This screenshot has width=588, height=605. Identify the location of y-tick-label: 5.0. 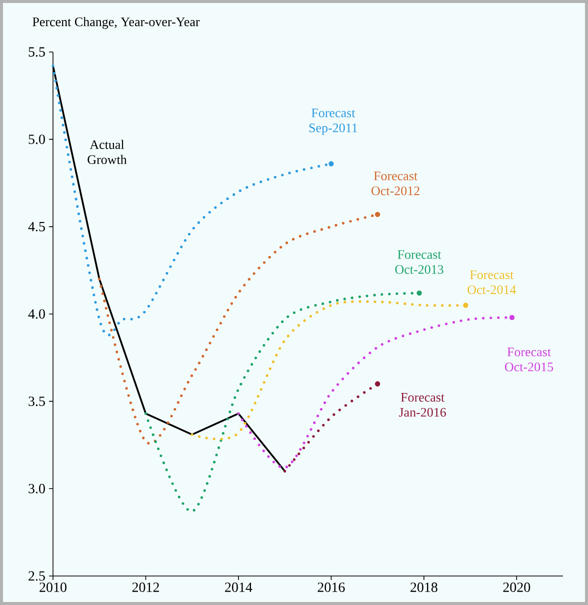
(36, 139).